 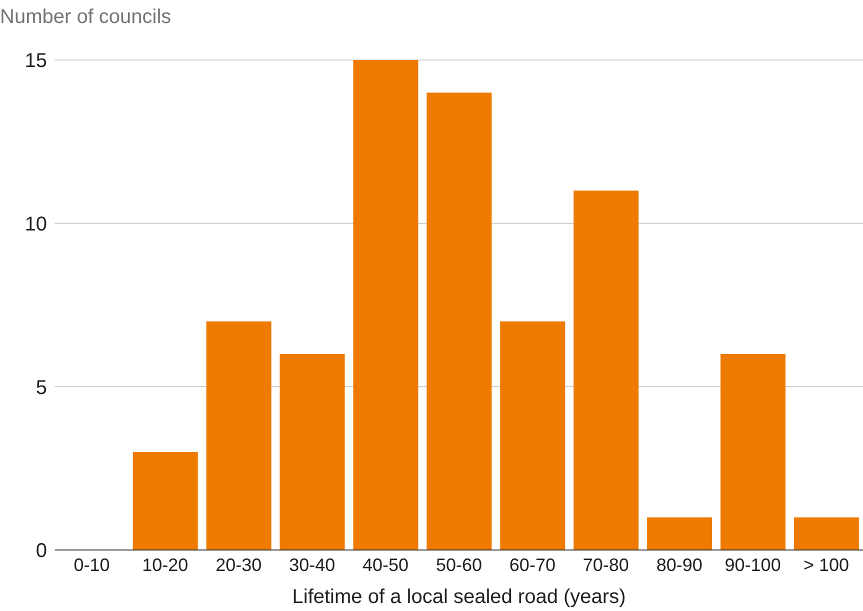 What do you see at coordinates (312, 564) in the screenshot?
I see `x-tick-label: 30-40` at bounding box center [312, 564].